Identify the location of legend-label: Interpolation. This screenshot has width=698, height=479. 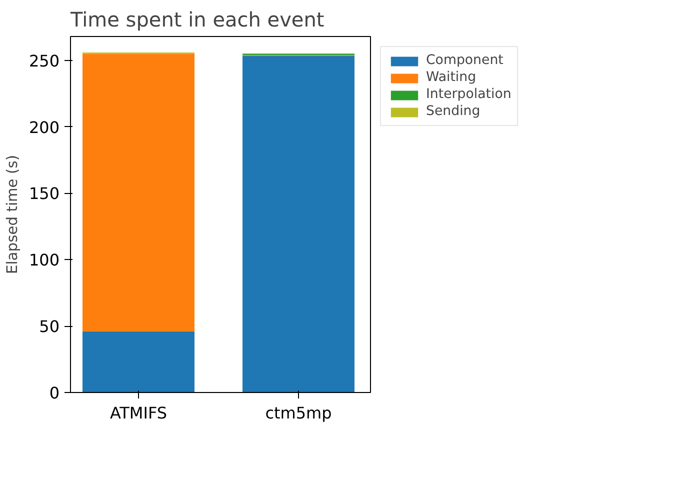
(469, 94).